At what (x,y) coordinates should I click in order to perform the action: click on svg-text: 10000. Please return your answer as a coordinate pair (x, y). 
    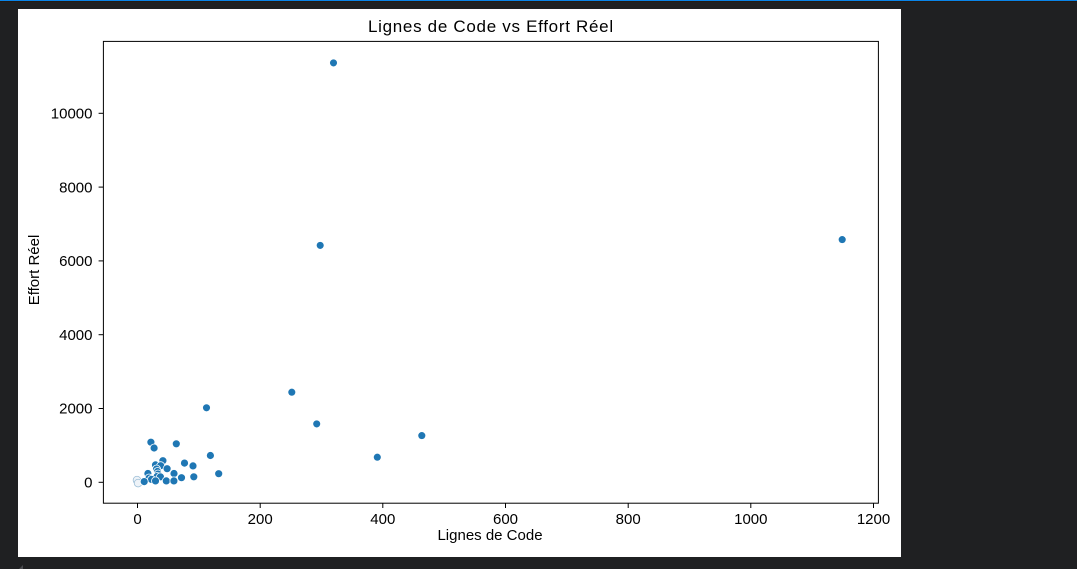
    Looking at the image, I should click on (72, 114).